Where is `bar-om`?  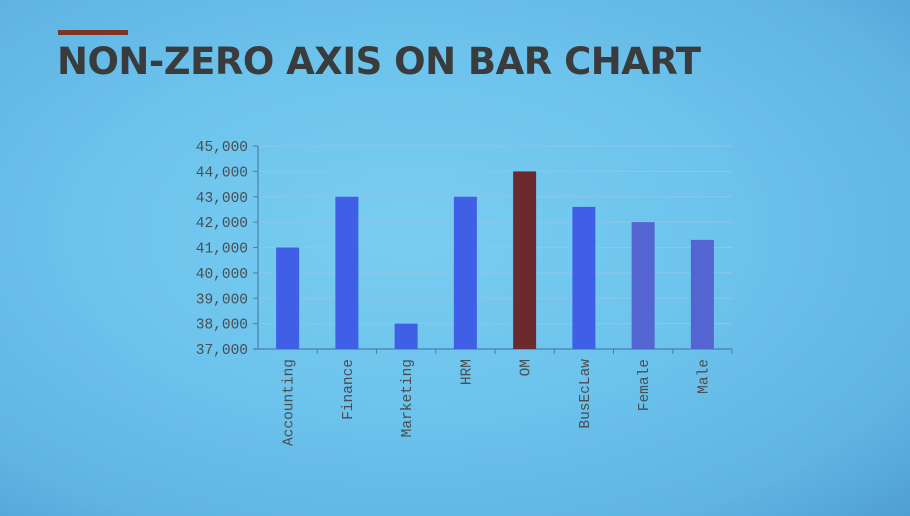
bar-om is located at coordinates (525, 260).